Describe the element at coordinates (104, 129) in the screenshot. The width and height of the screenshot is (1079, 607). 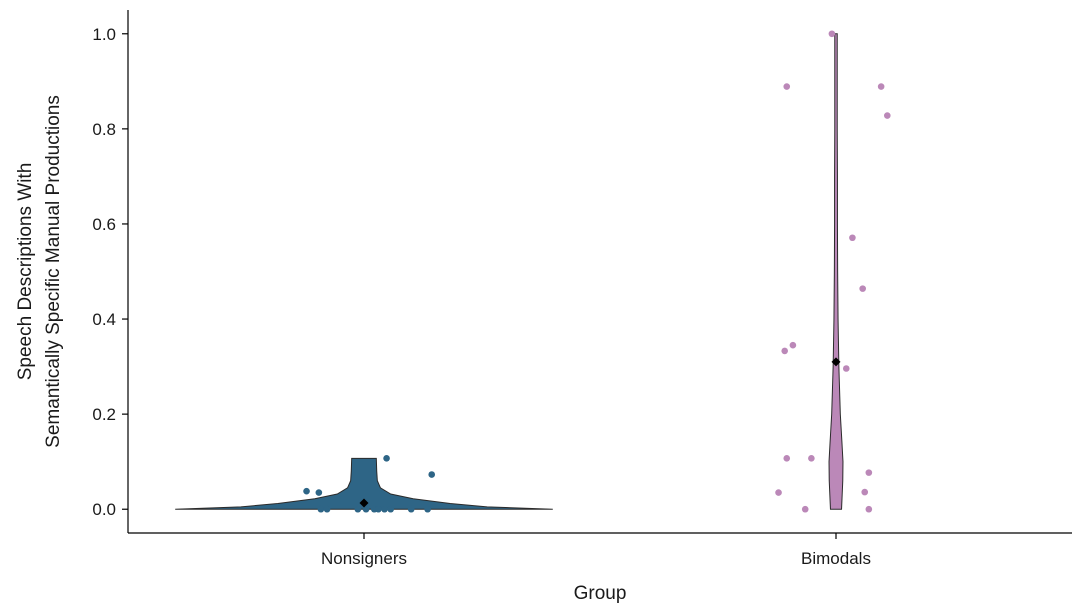
I see `y-tick-label: 0.8` at that location.